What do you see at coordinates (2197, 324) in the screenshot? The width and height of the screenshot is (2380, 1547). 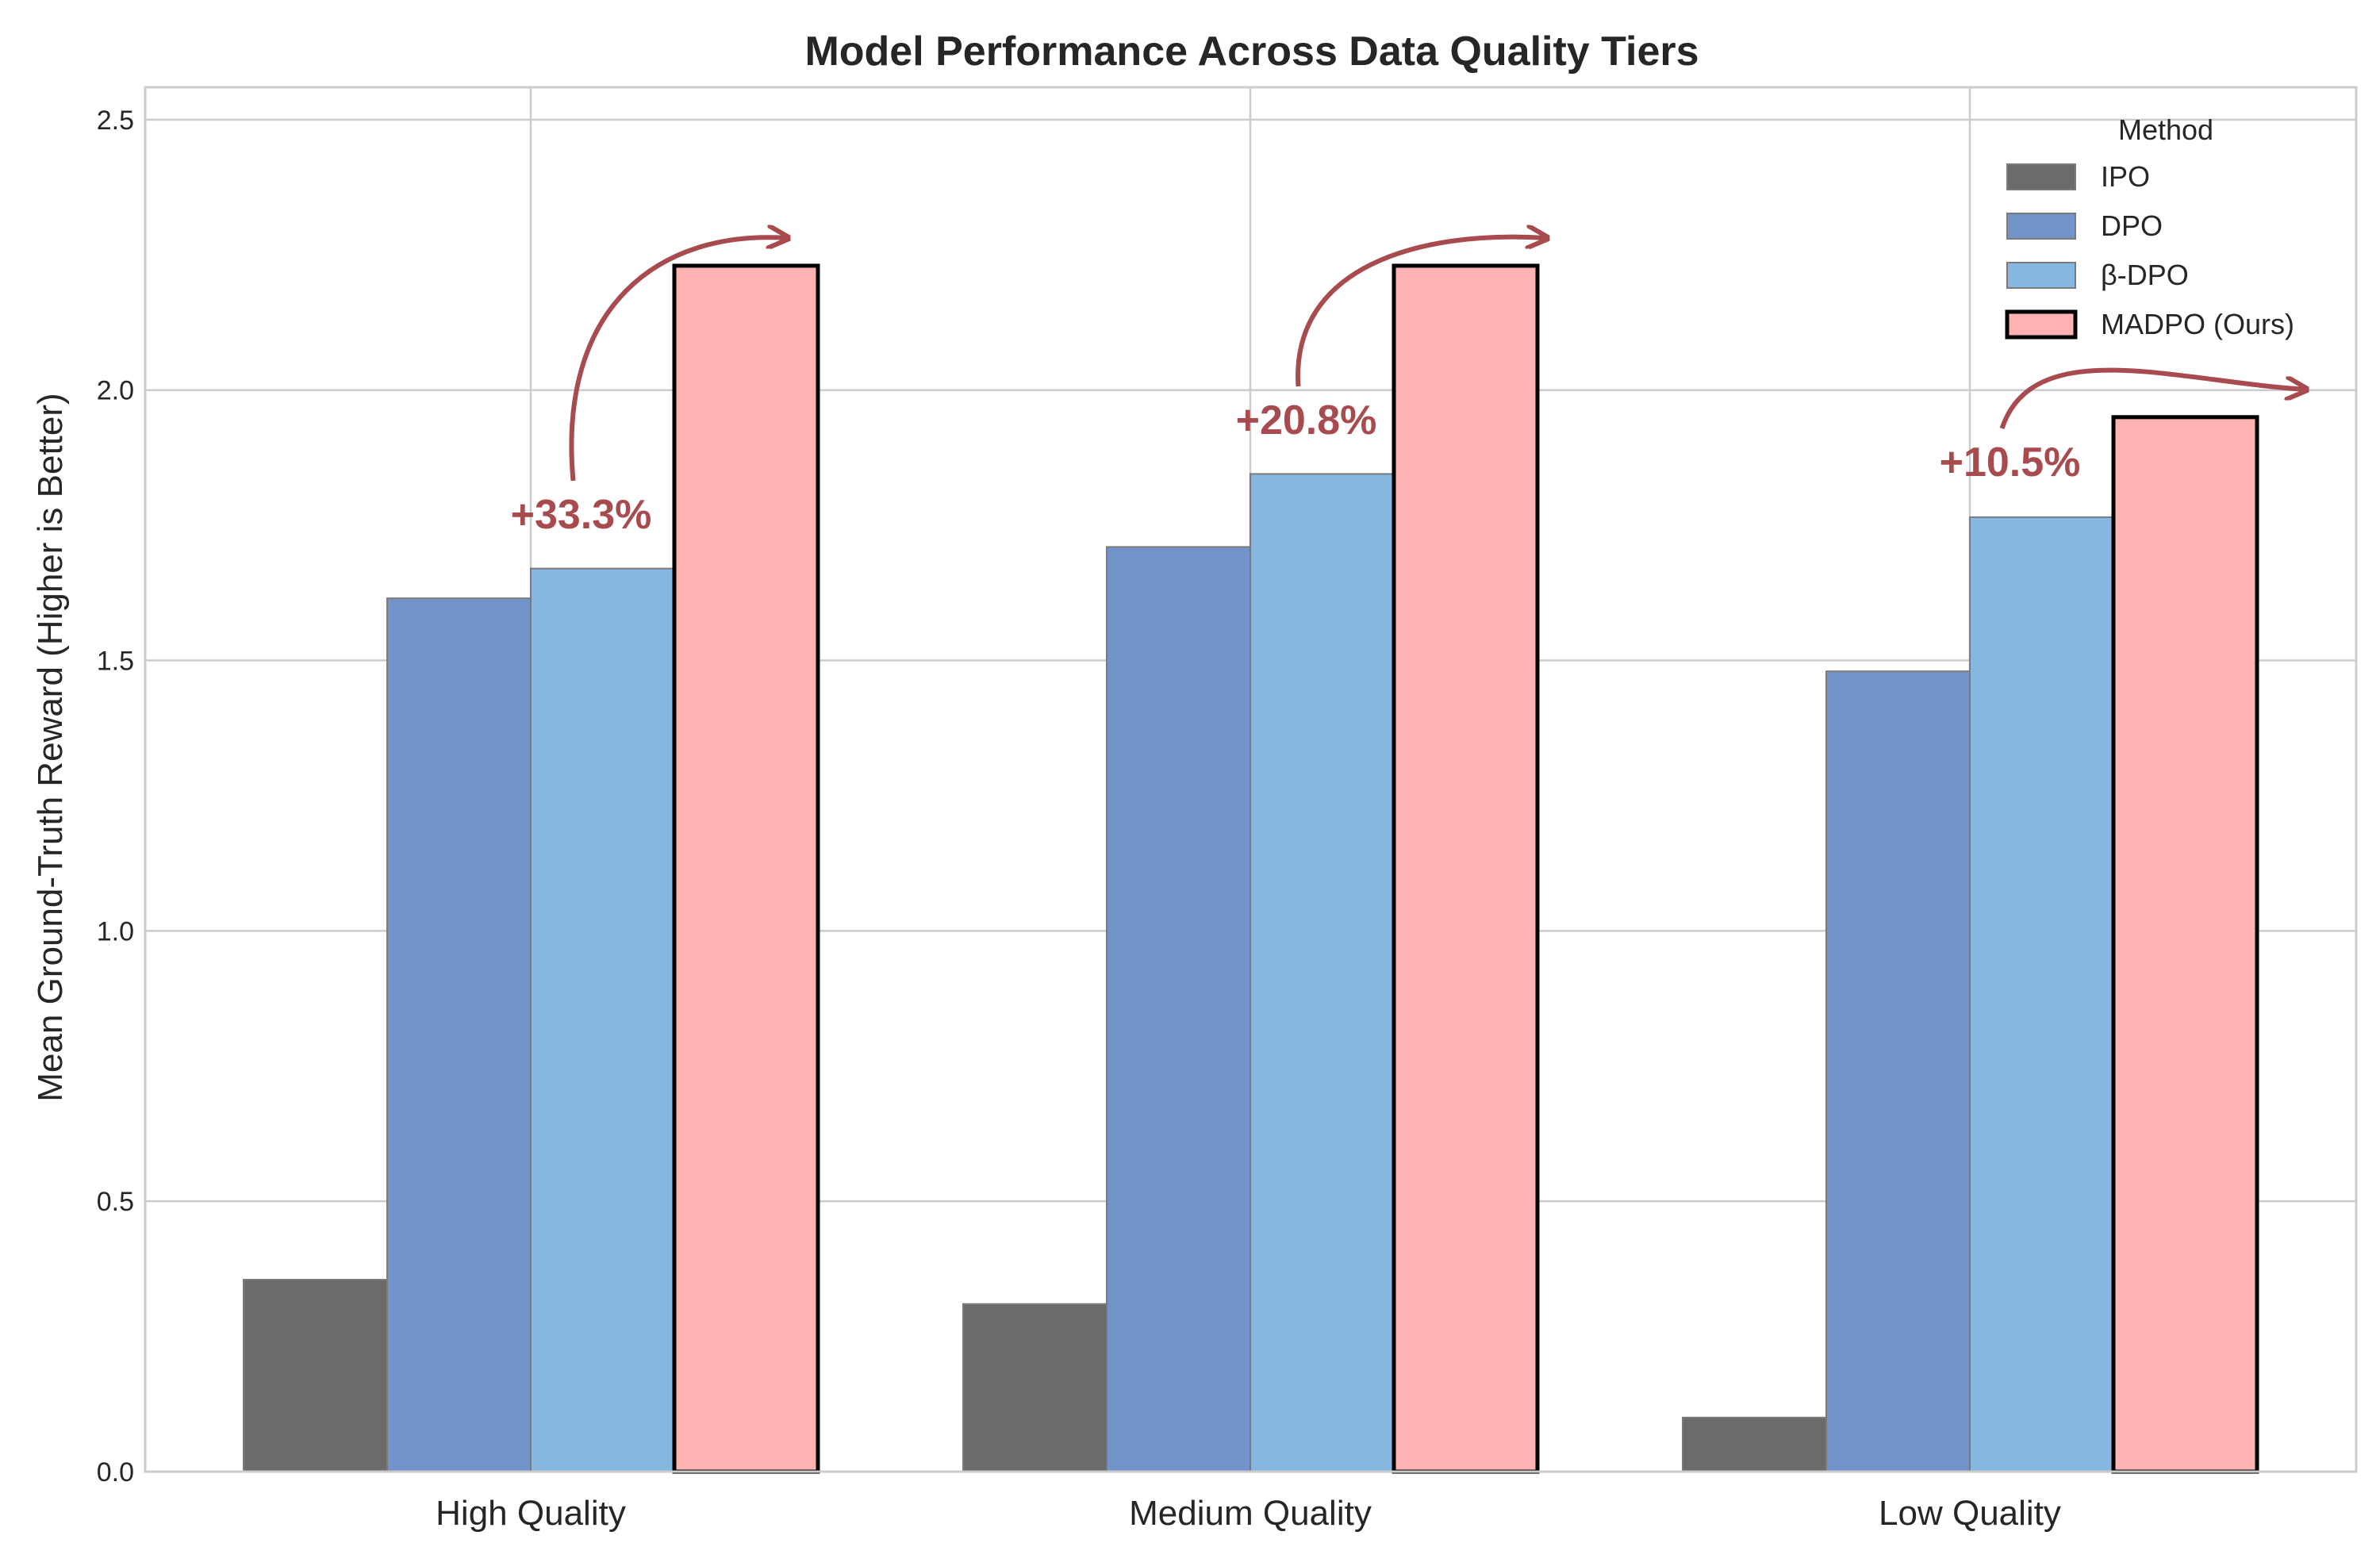 I see `legend-label: MADPO (Ours)` at bounding box center [2197, 324].